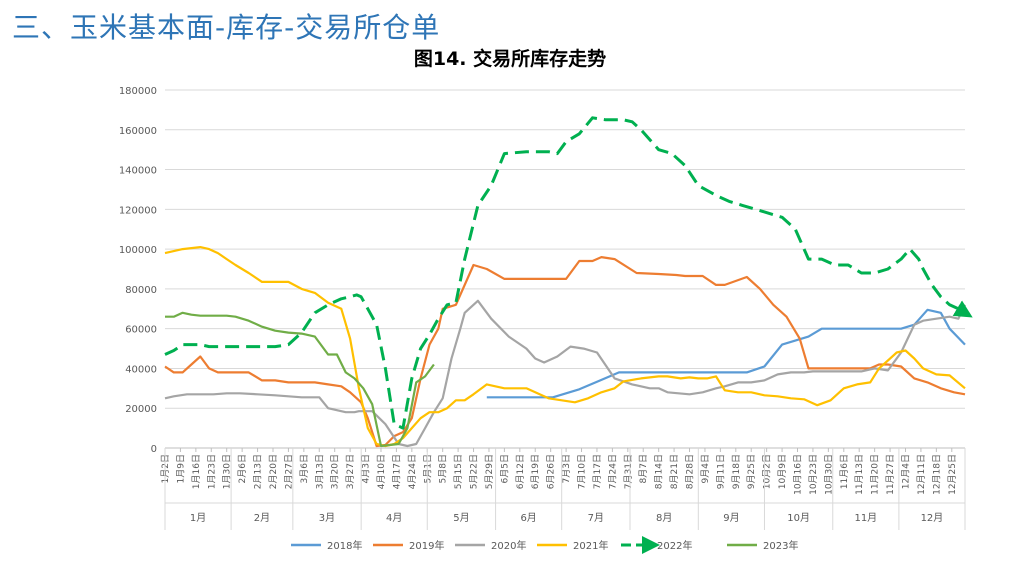 This screenshot has height=566, width=1020. I want to click on month-label: 10月, so click(798, 518).